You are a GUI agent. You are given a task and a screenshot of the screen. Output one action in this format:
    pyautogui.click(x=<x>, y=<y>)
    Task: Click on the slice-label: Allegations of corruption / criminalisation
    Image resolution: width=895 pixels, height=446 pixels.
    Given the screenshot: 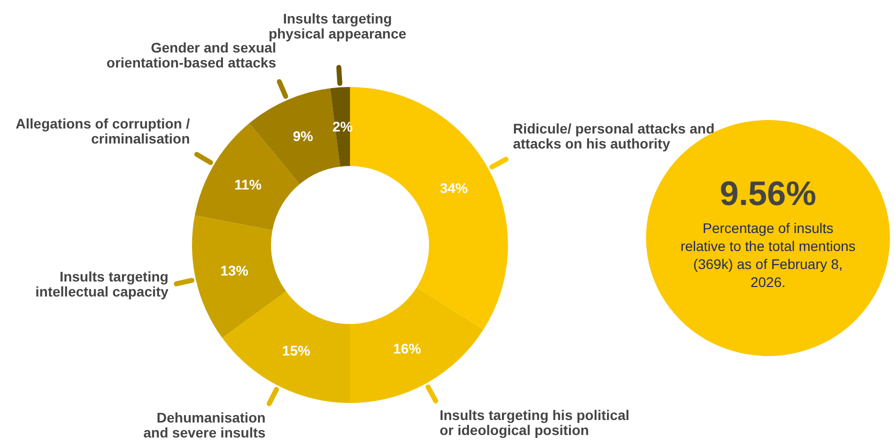 What is the action you would take?
    pyautogui.click(x=103, y=130)
    